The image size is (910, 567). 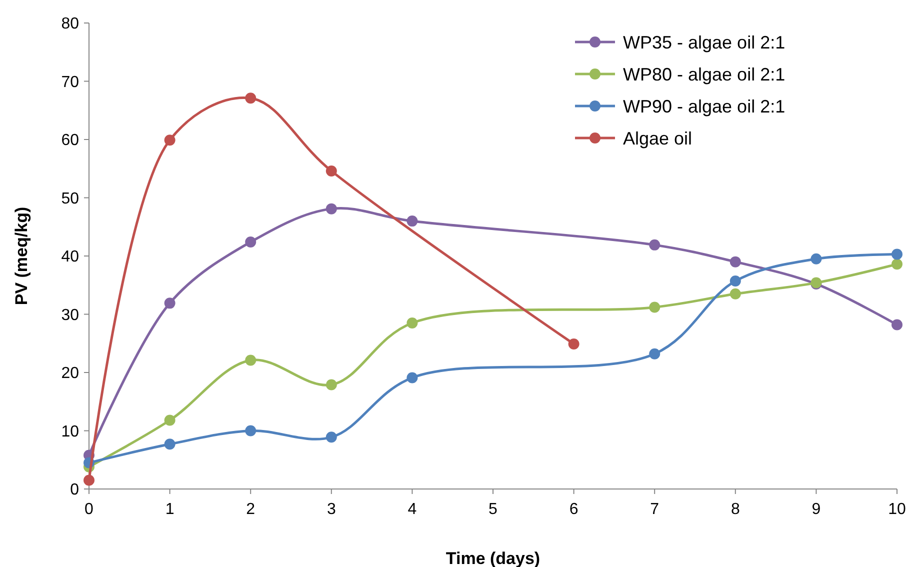 What do you see at coordinates (75, 490) in the screenshot?
I see `y-tick-label: 0` at bounding box center [75, 490].